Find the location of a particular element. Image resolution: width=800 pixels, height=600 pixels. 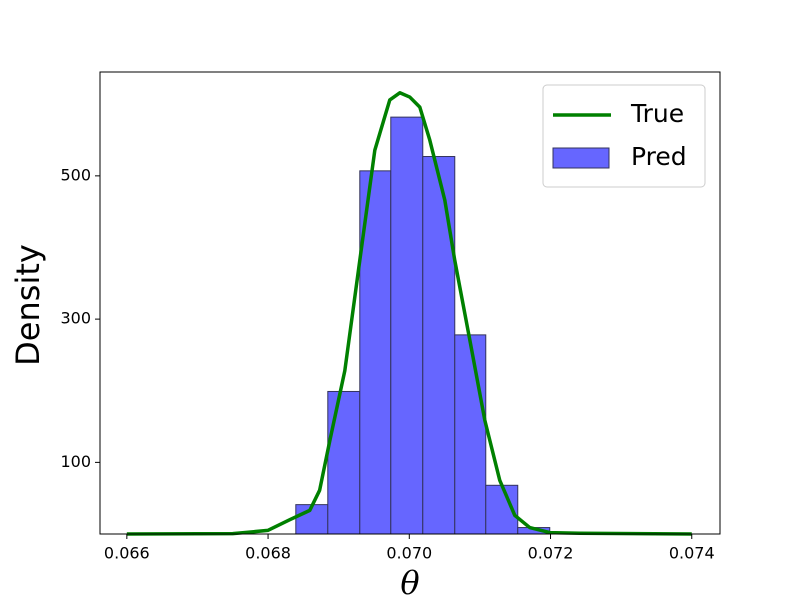

legend-swatch is located at coordinates (581, 158).